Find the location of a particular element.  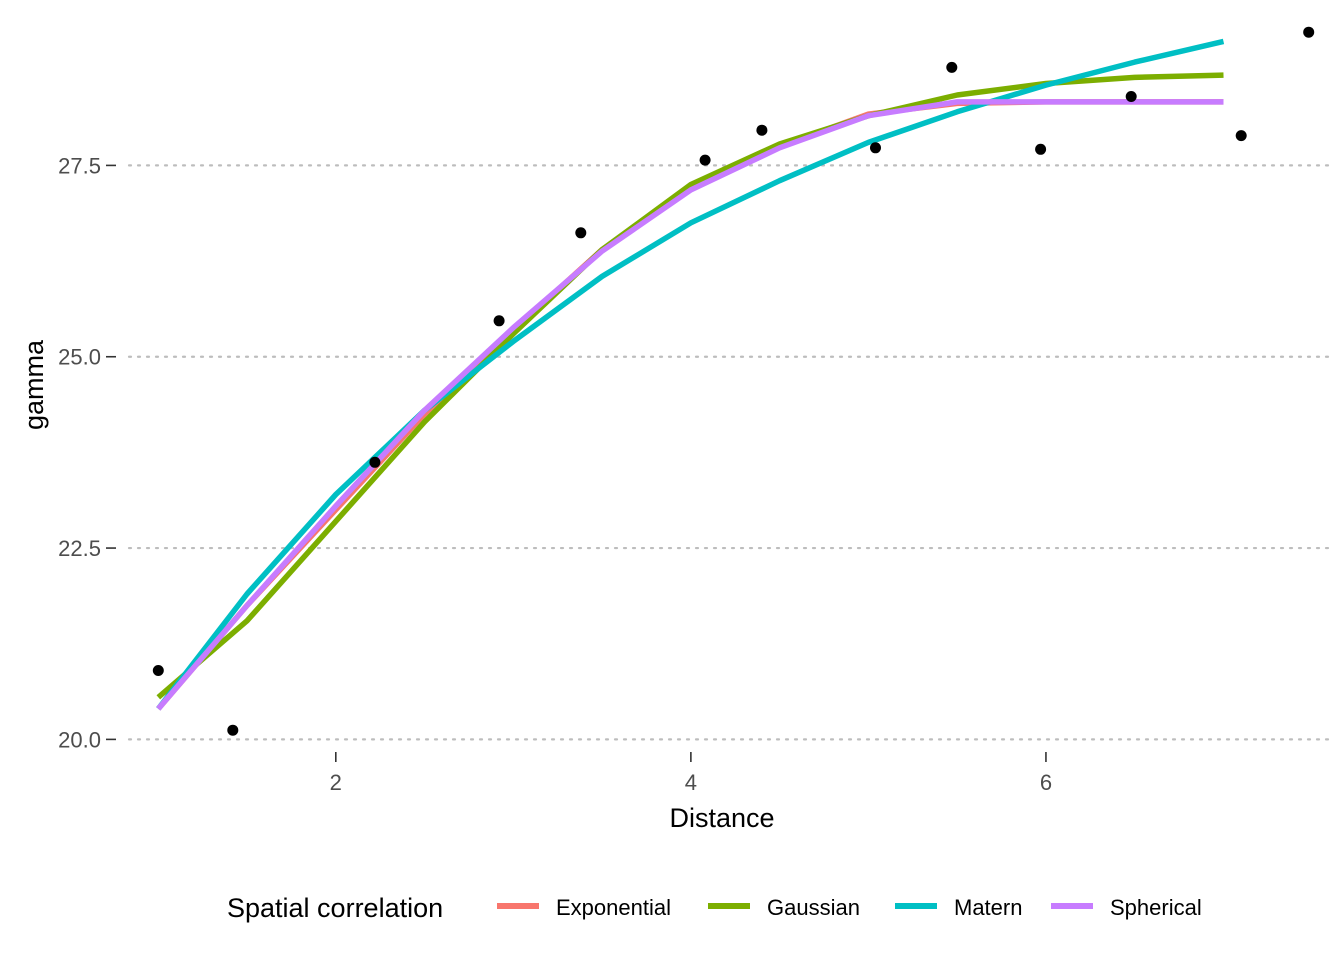

y-tick-label: 20.0 is located at coordinates (79, 739).